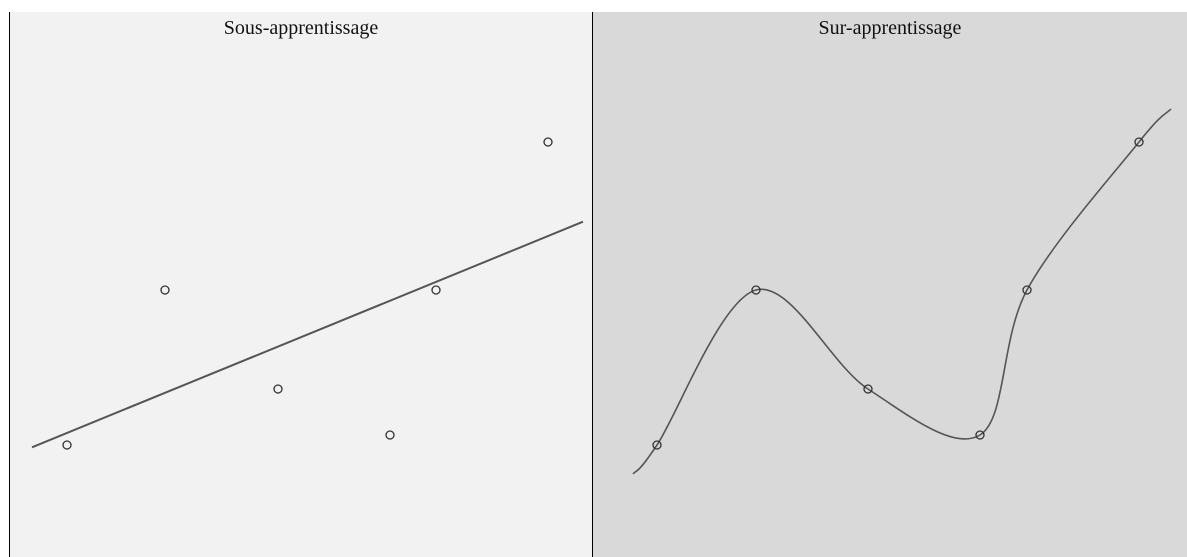 The width and height of the screenshot is (1187, 557). What do you see at coordinates (301, 28) in the screenshot?
I see `underfitting-title: Sous-apprentissage` at bounding box center [301, 28].